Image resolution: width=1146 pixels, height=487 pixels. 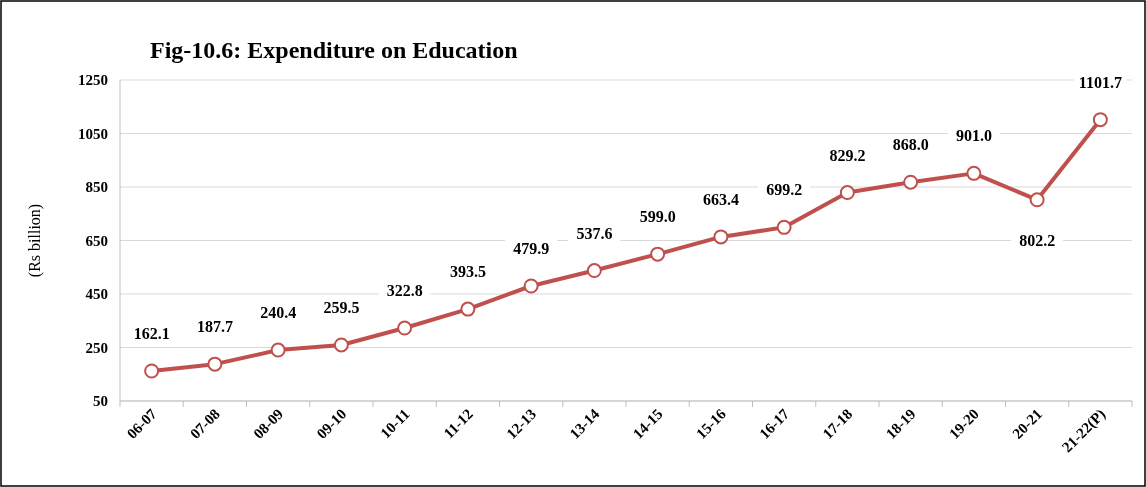 What do you see at coordinates (594, 233) in the screenshot?
I see `data-label: 537.6` at bounding box center [594, 233].